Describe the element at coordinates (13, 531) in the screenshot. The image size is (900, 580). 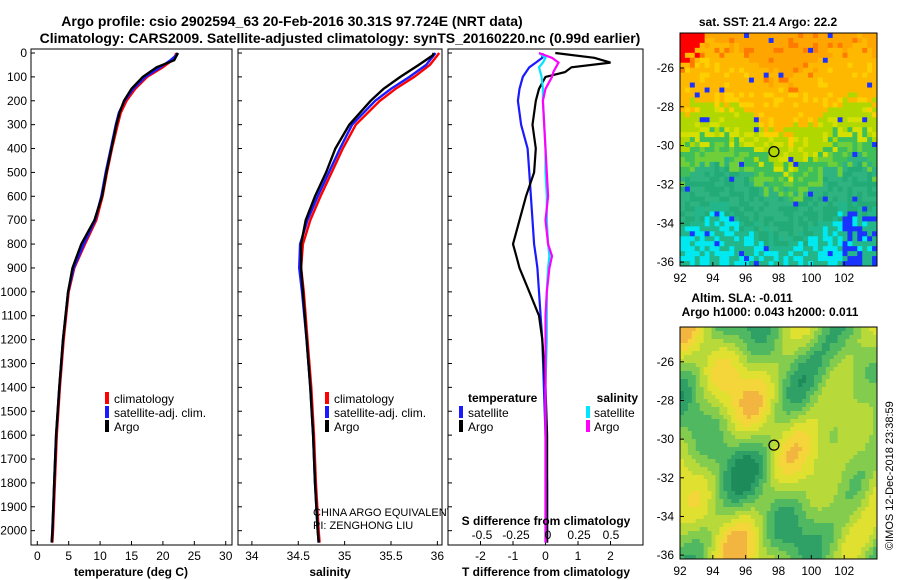
I see `depth-tick-label: 2000` at that location.